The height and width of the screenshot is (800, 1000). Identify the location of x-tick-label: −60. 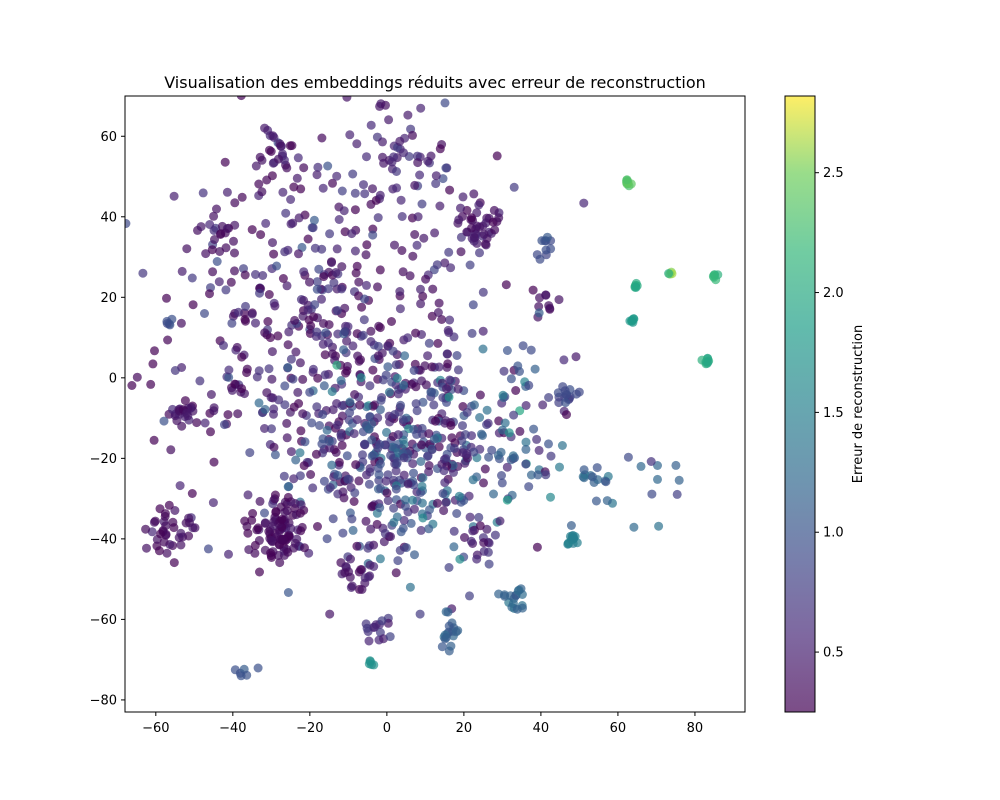
(155, 728).